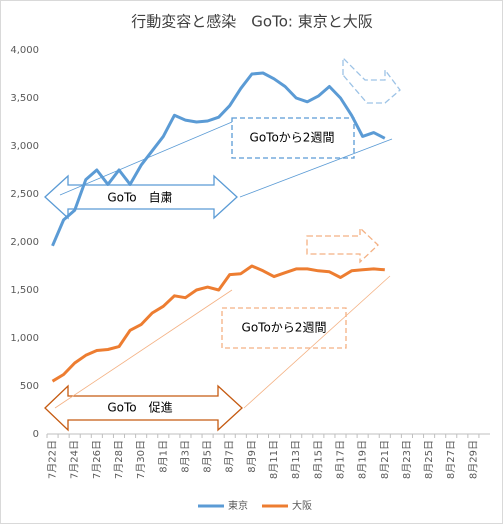 Image resolution: width=503 pixels, height=524 pixels. I want to click on x-tick-label: 8月15日, so click(318, 459).